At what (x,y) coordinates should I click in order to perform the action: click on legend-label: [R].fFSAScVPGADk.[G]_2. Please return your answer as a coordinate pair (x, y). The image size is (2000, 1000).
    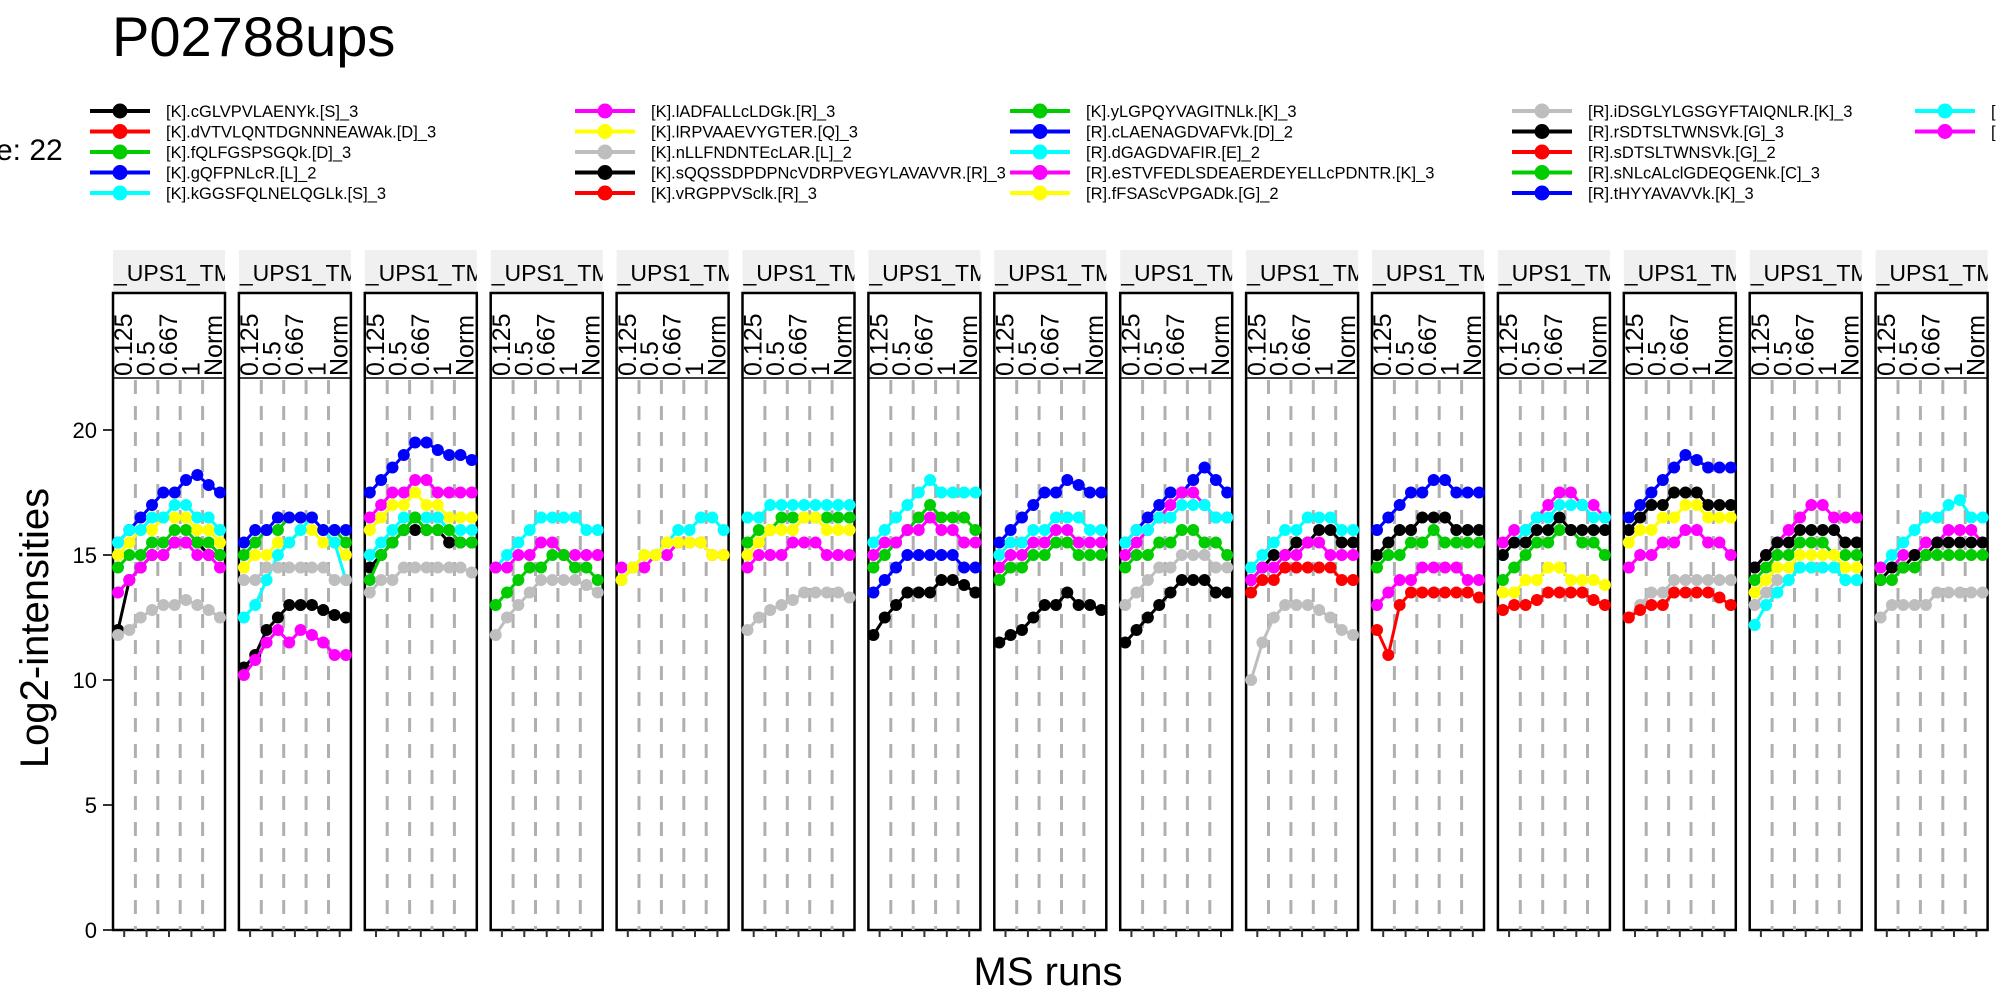
    Looking at the image, I should click on (1182, 194).